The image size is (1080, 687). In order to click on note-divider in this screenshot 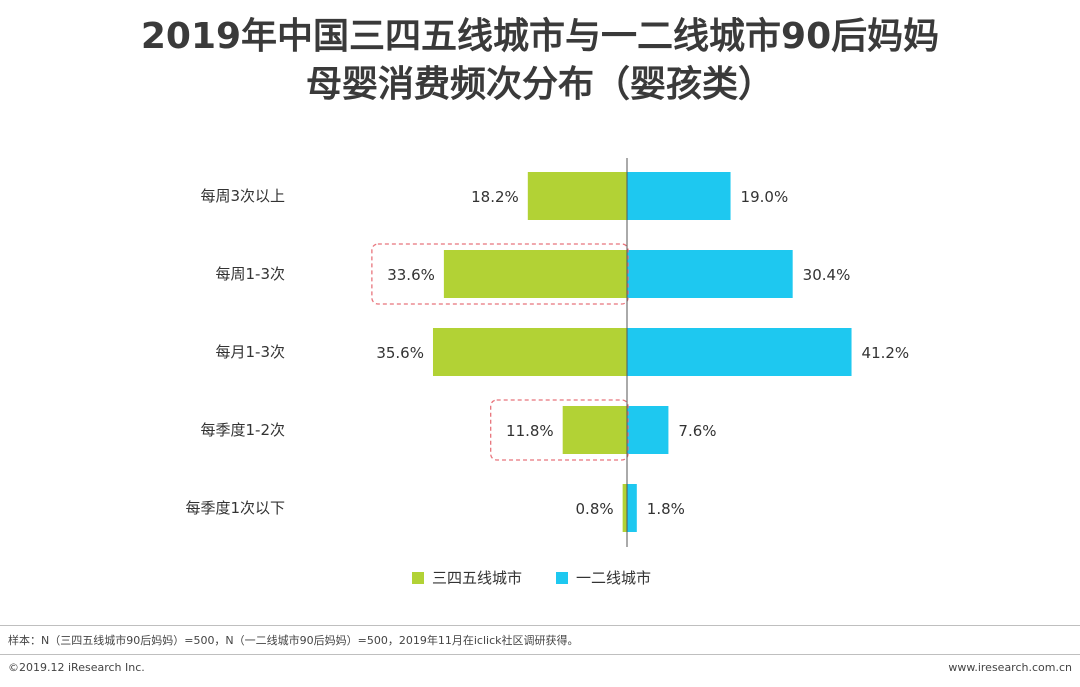, I will do `click(540, 625)`.